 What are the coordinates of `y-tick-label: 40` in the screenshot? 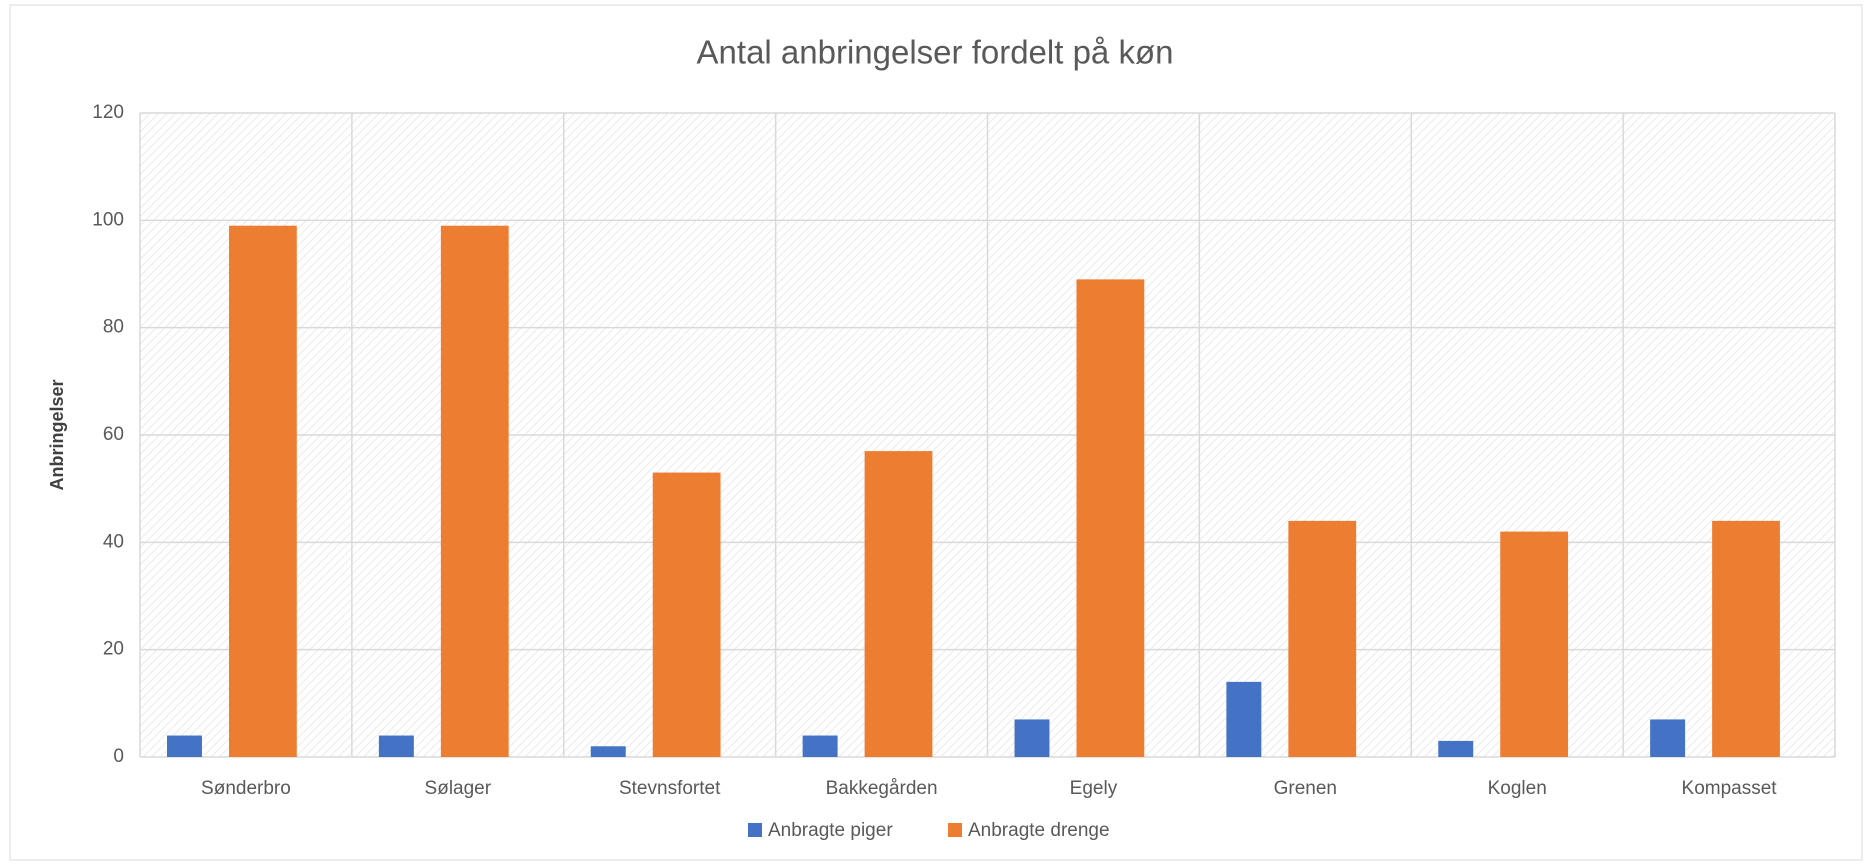 It's located at (113, 541).